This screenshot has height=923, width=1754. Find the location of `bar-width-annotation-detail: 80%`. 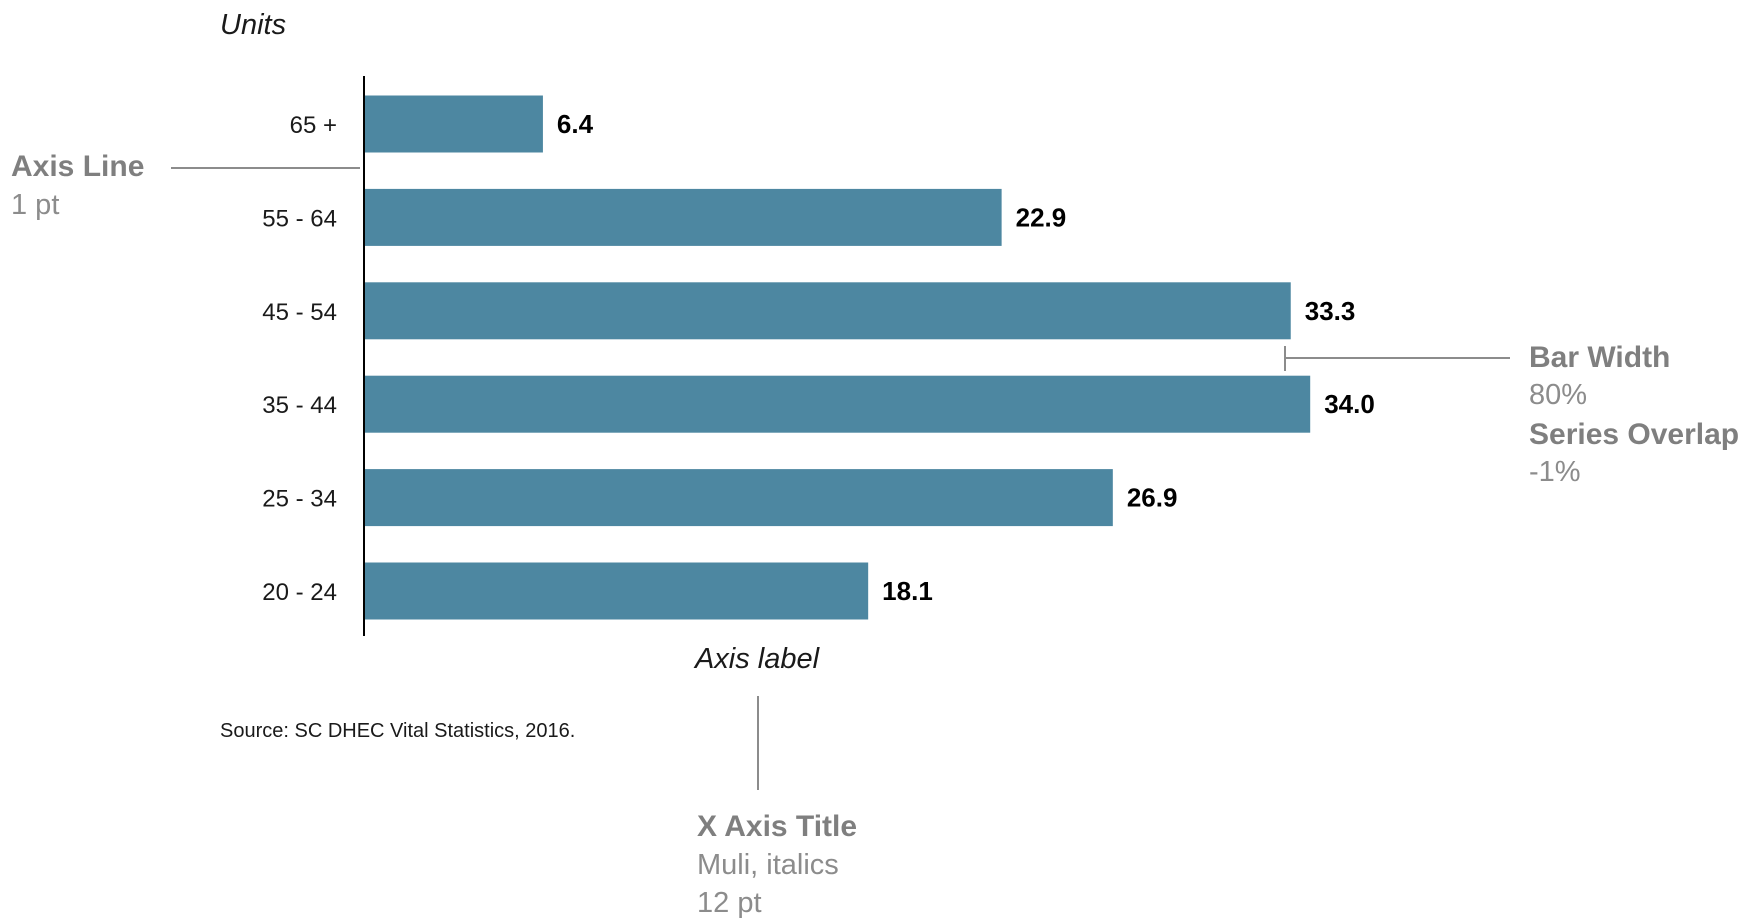

bar-width-annotation-detail: 80% is located at coordinates (1558, 395).